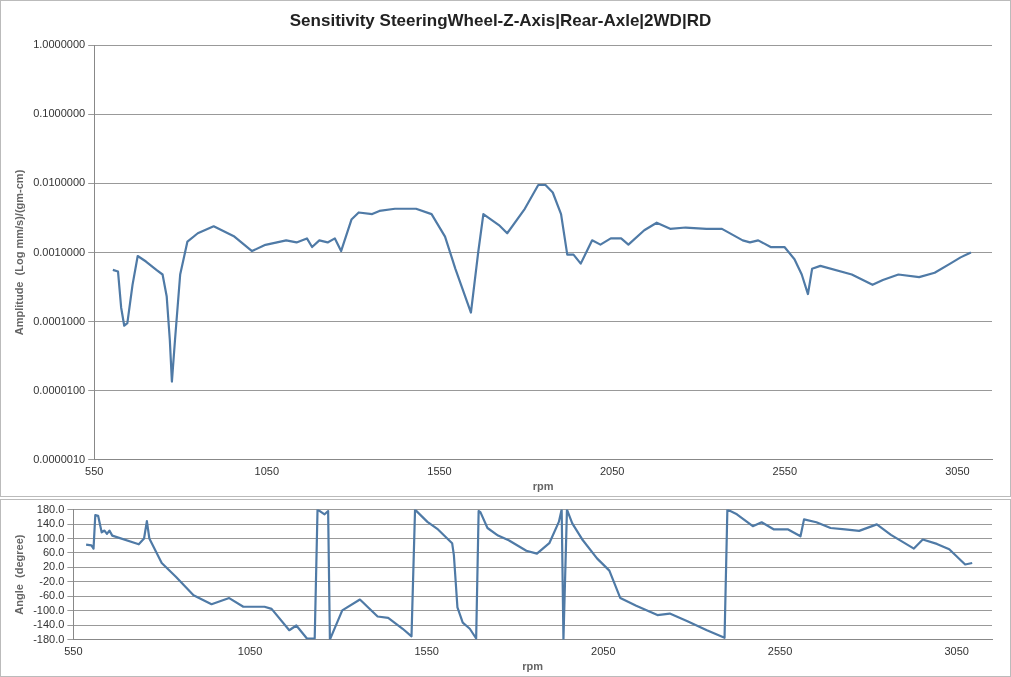 This screenshot has width=1011, height=677. What do you see at coordinates (59, 389) in the screenshot?
I see `y-tick-label: 0.0000100` at bounding box center [59, 389].